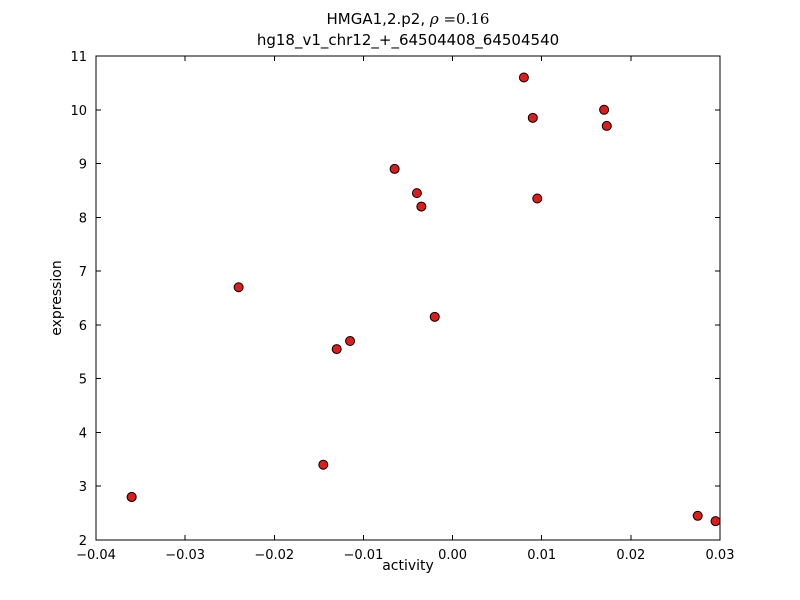 The image size is (800, 600). Describe the element at coordinates (96, 555) in the screenshot. I see `x-tick-label: −0.04` at that location.